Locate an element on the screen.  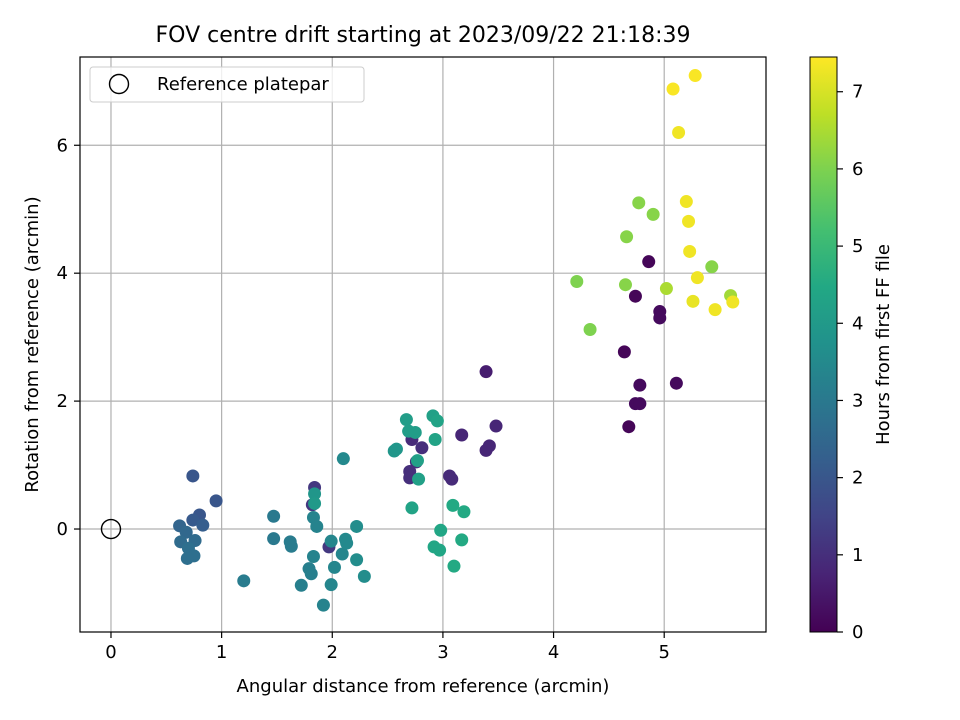
legend-marker-icon is located at coordinates (119, 84).